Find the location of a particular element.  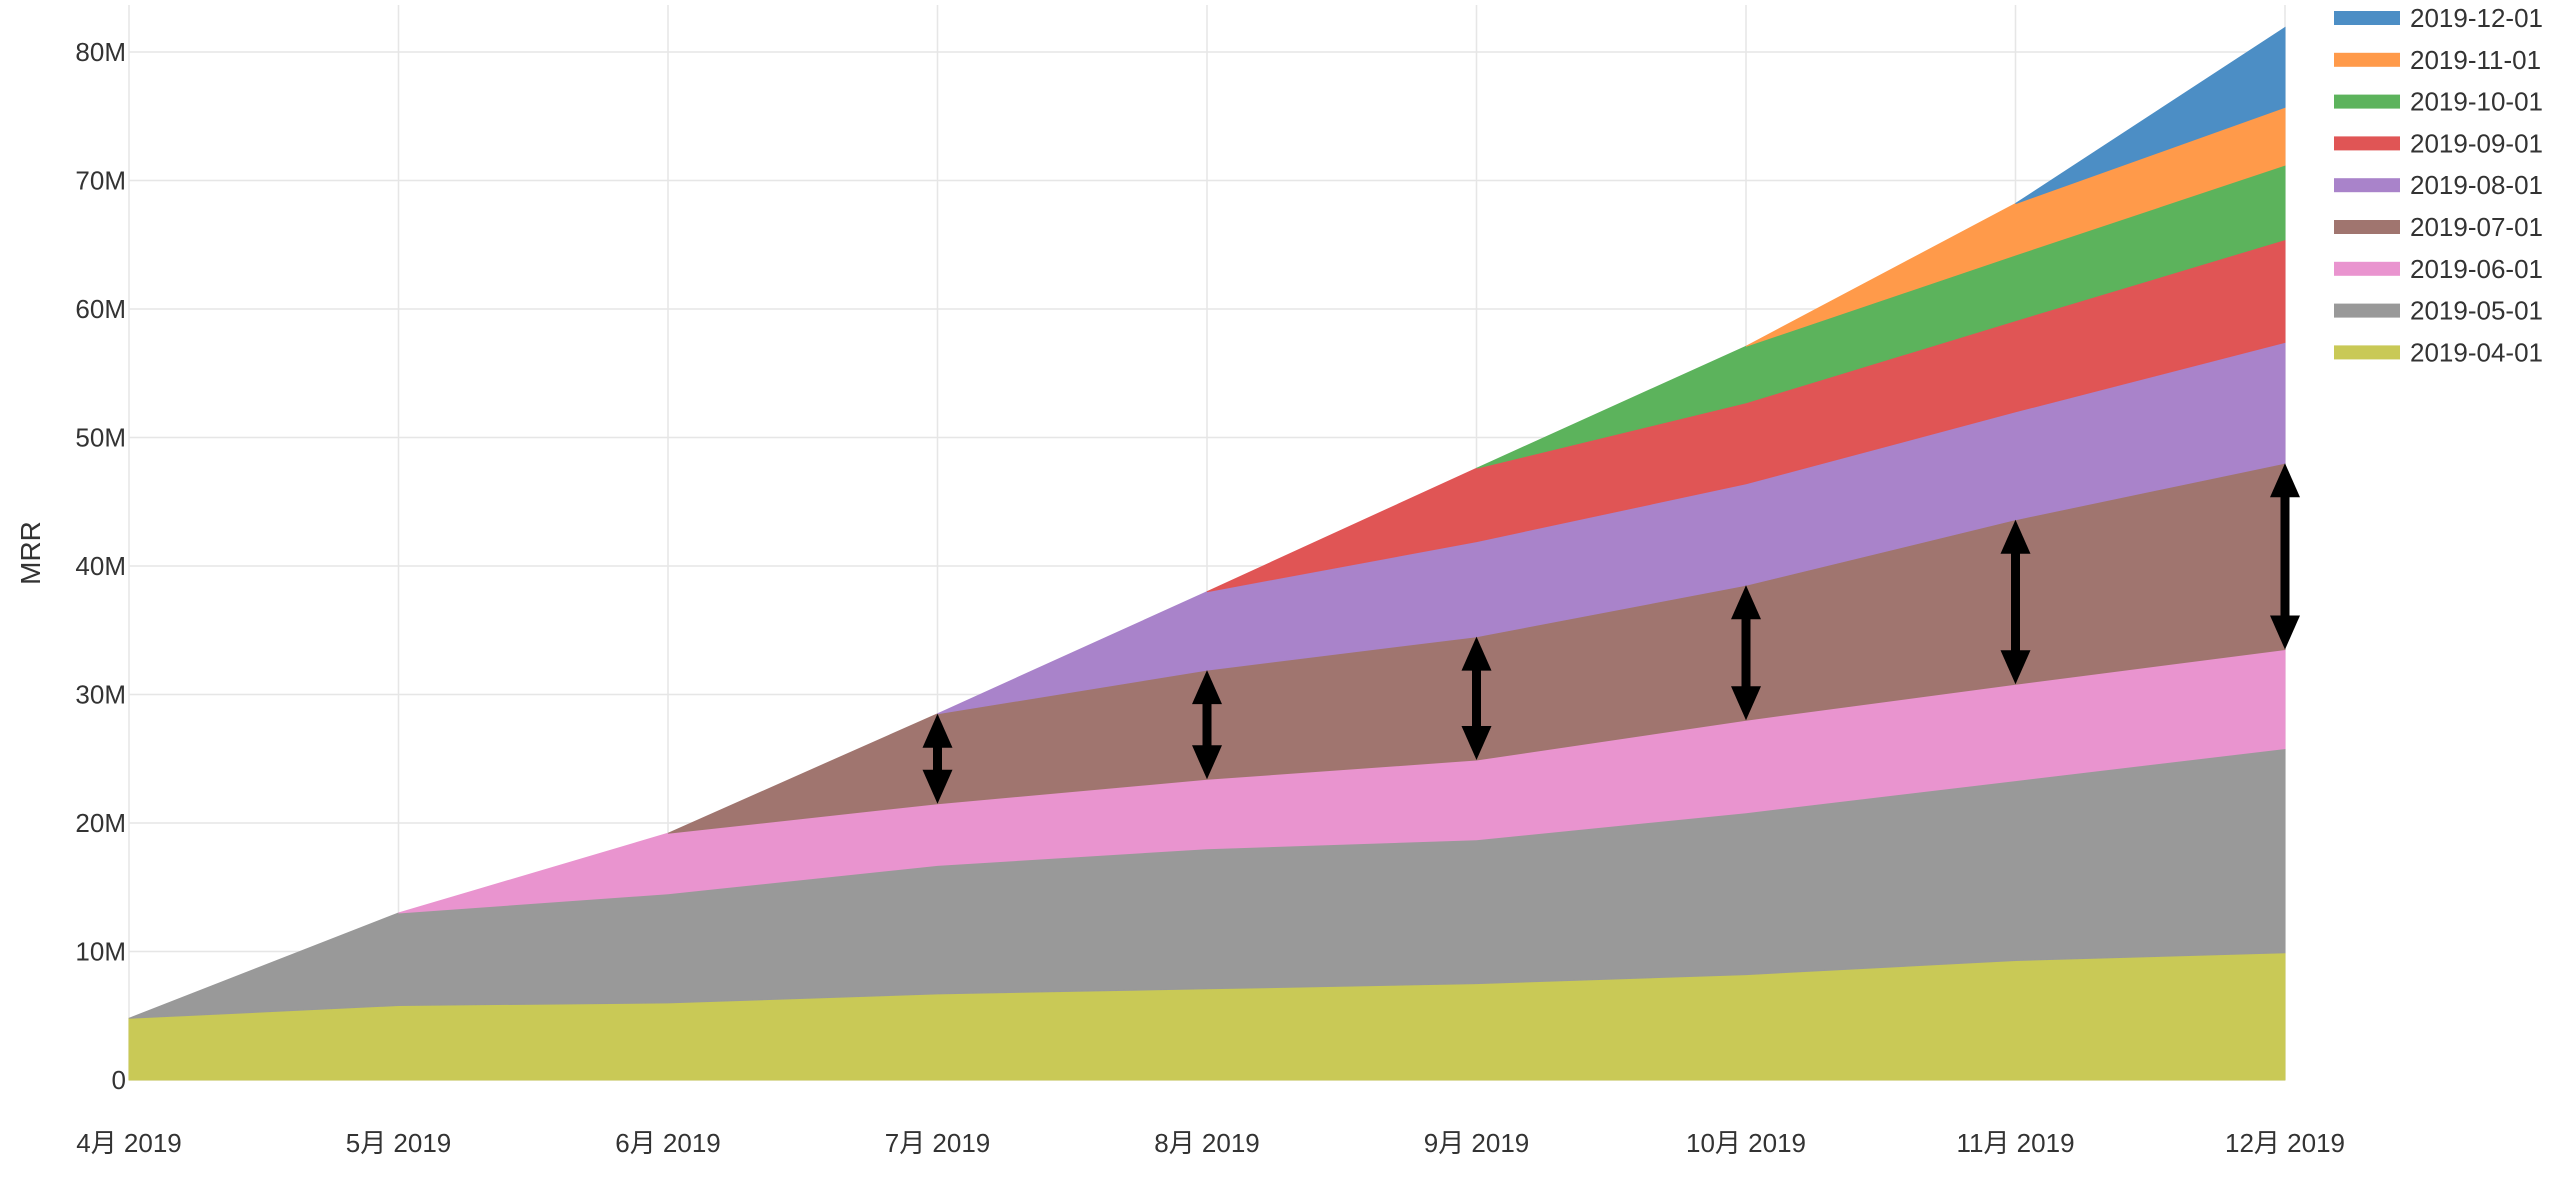

y-tick-label: 70M is located at coordinates (100, 181).